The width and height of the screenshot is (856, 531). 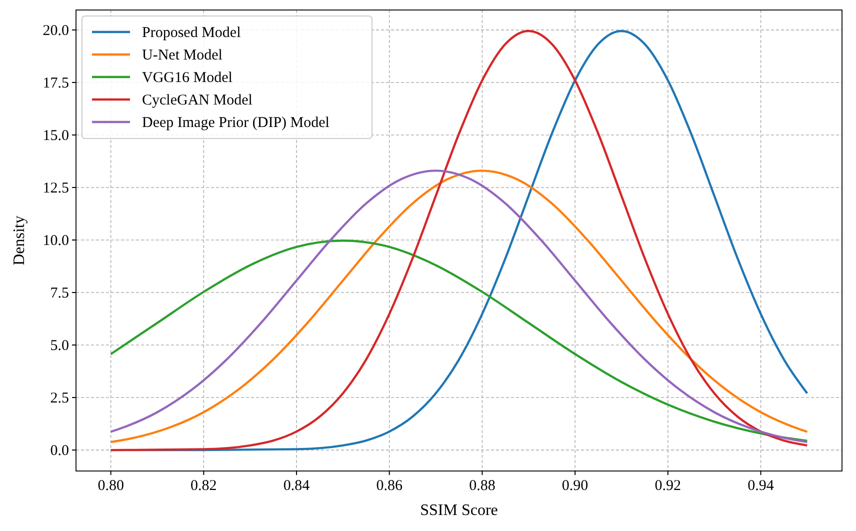 I want to click on x-tick-label: 0.94, so click(x=761, y=486).